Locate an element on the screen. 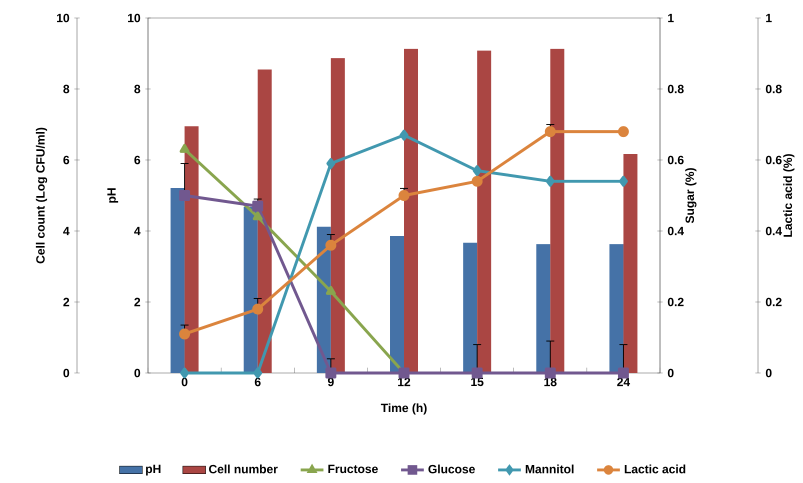 The image size is (803, 483). x-axis-title: Time (h) is located at coordinates (403, 409).